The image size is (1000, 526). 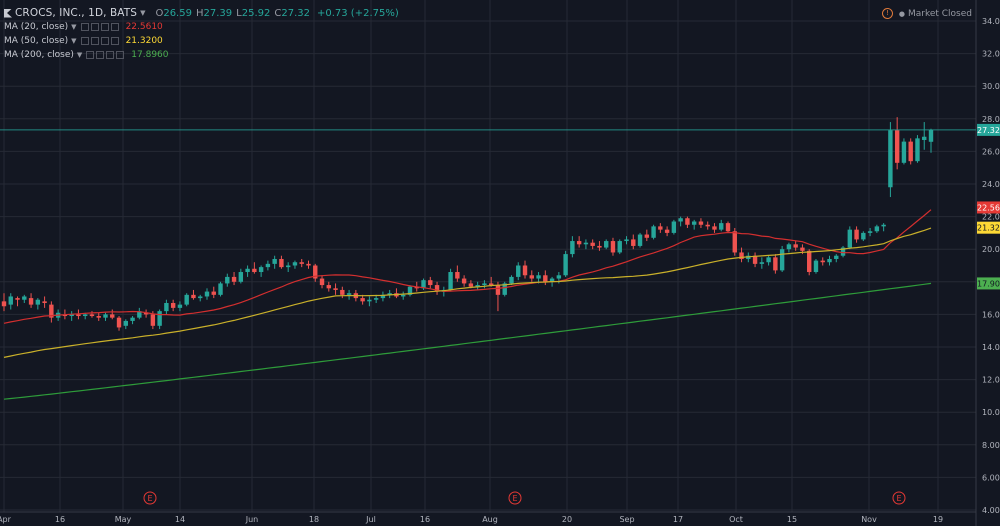 What do you see at coordinates (991, 445) in the screenshot?
I see `y-tick-label: 8.00` at bounding box center [991, 445].